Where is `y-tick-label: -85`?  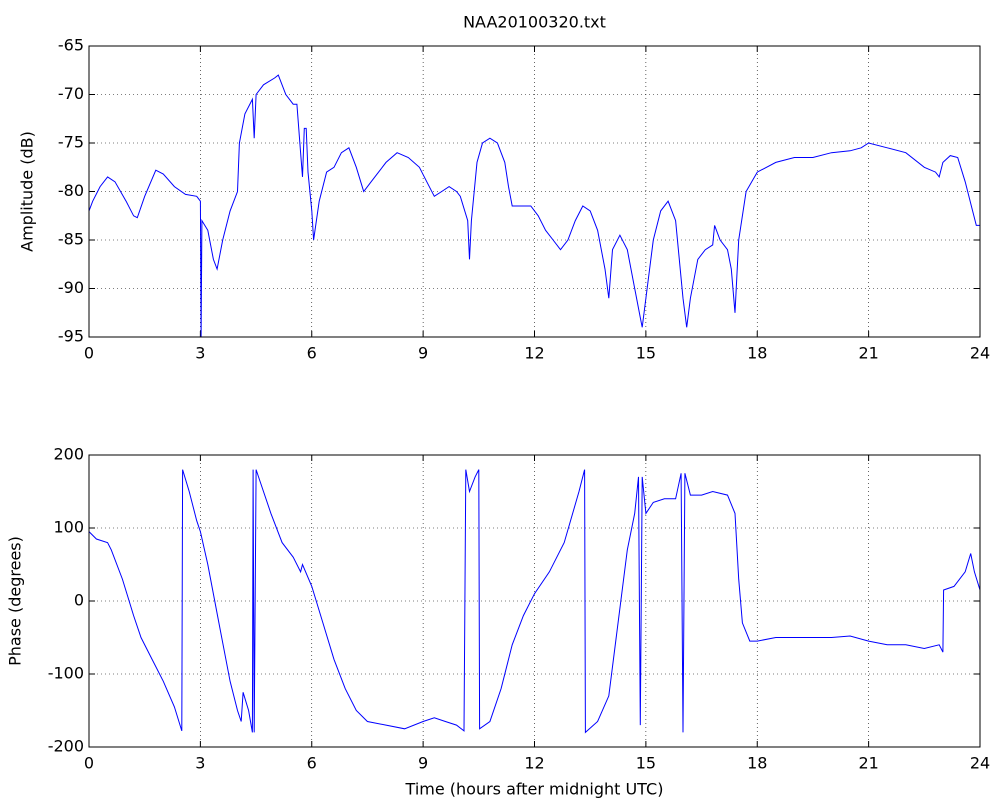
y-tick-label: -85 is located at coordinates (71, 239).